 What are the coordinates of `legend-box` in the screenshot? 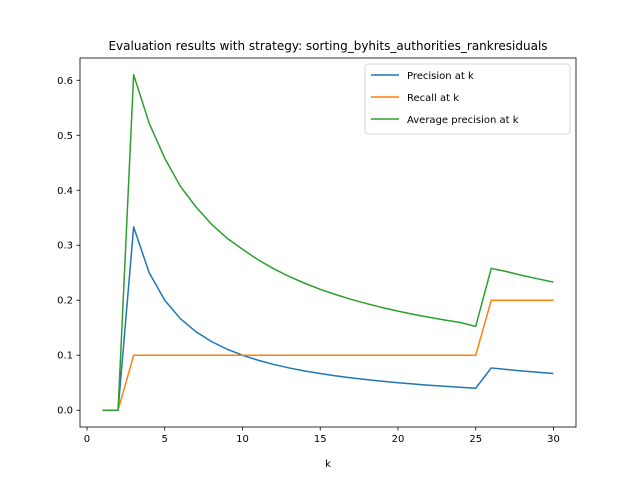 It's located at (467, 99).